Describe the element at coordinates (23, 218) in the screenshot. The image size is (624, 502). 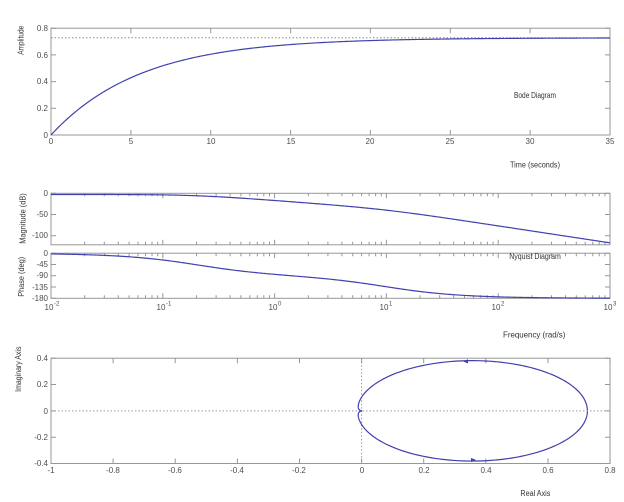
I see `svg-text: Magnitude (dB)` at that location.